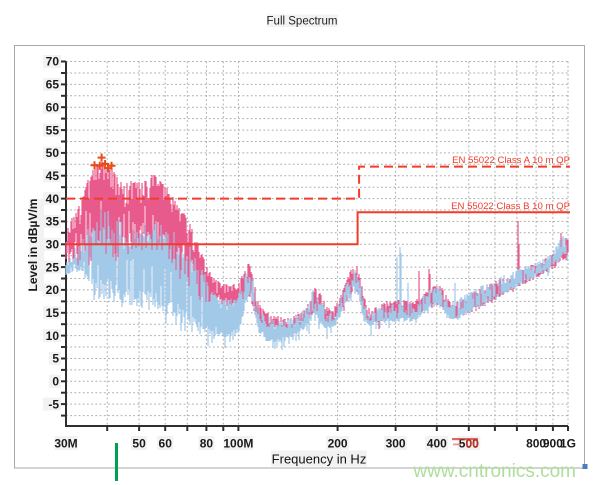 This screenshot has width=600, height=485. I want to click on svg-text: 900, so click(553, 444).